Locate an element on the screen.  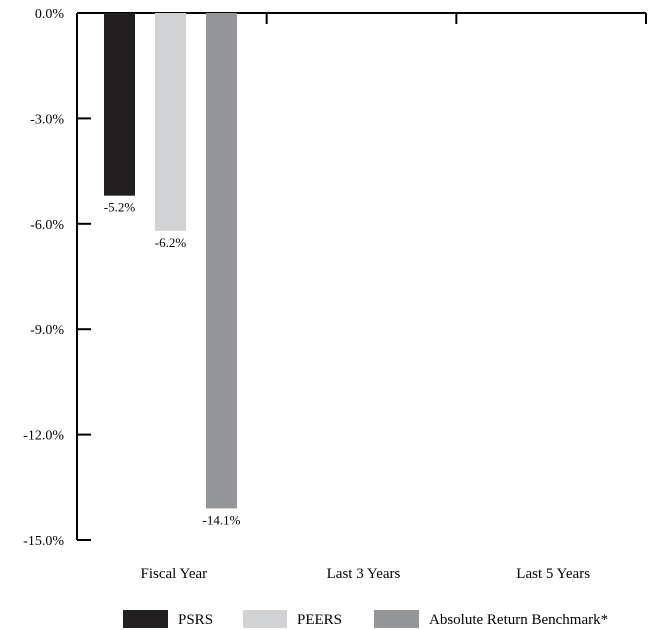
y-tick-label: -12.0% is located at coordinates (43, 436).